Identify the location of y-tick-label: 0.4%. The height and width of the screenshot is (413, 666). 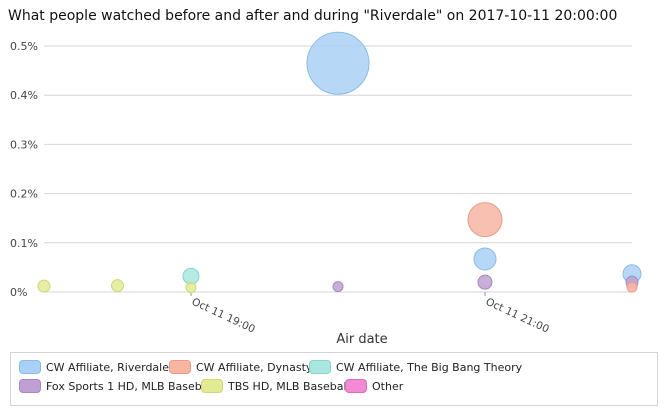
(24, 95).